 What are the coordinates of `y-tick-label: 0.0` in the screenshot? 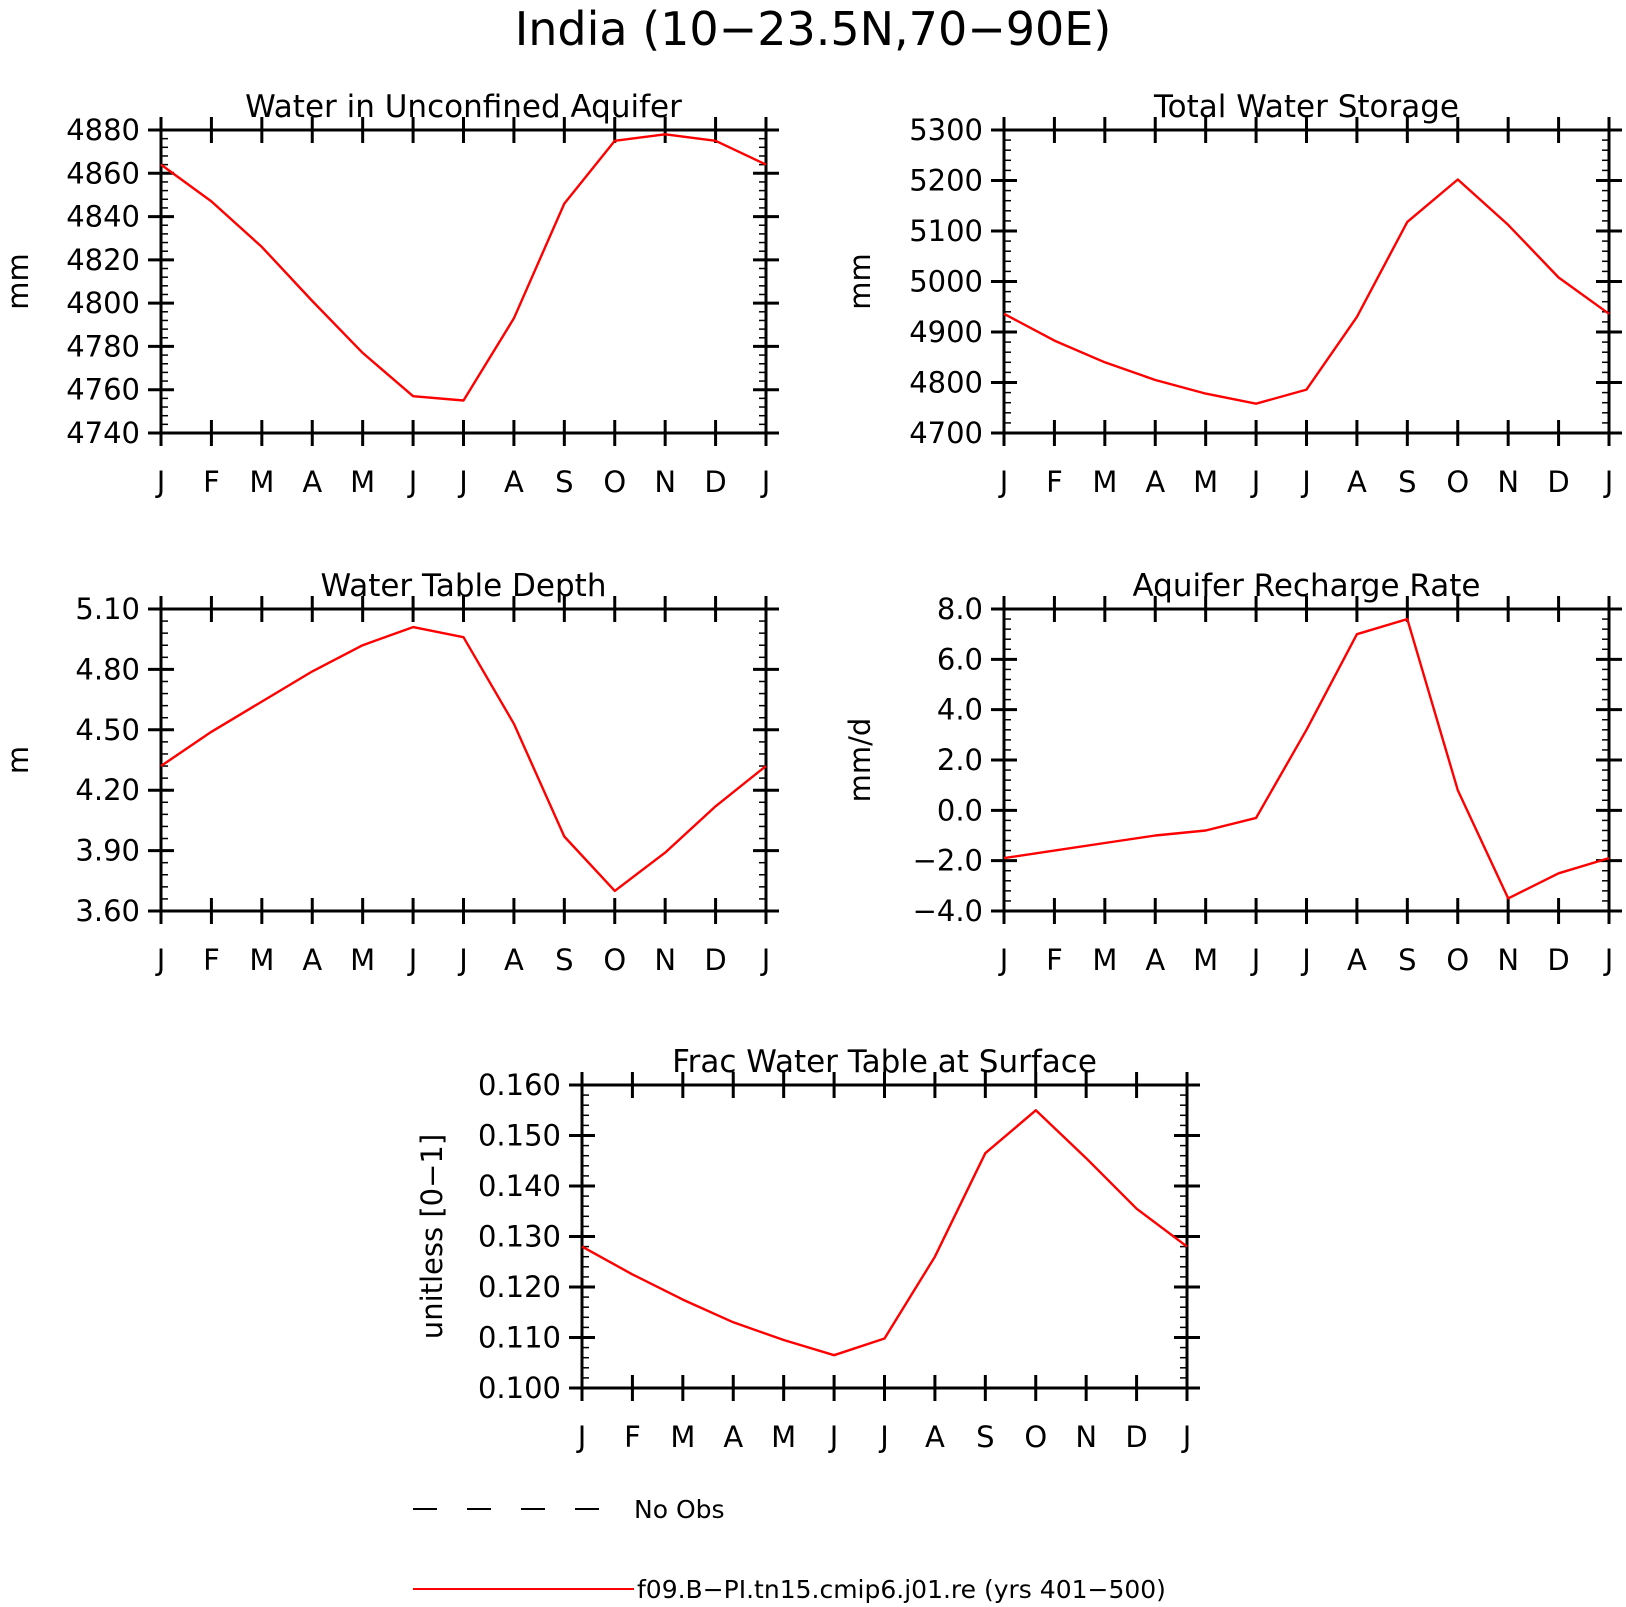 It's located at (960, 810).